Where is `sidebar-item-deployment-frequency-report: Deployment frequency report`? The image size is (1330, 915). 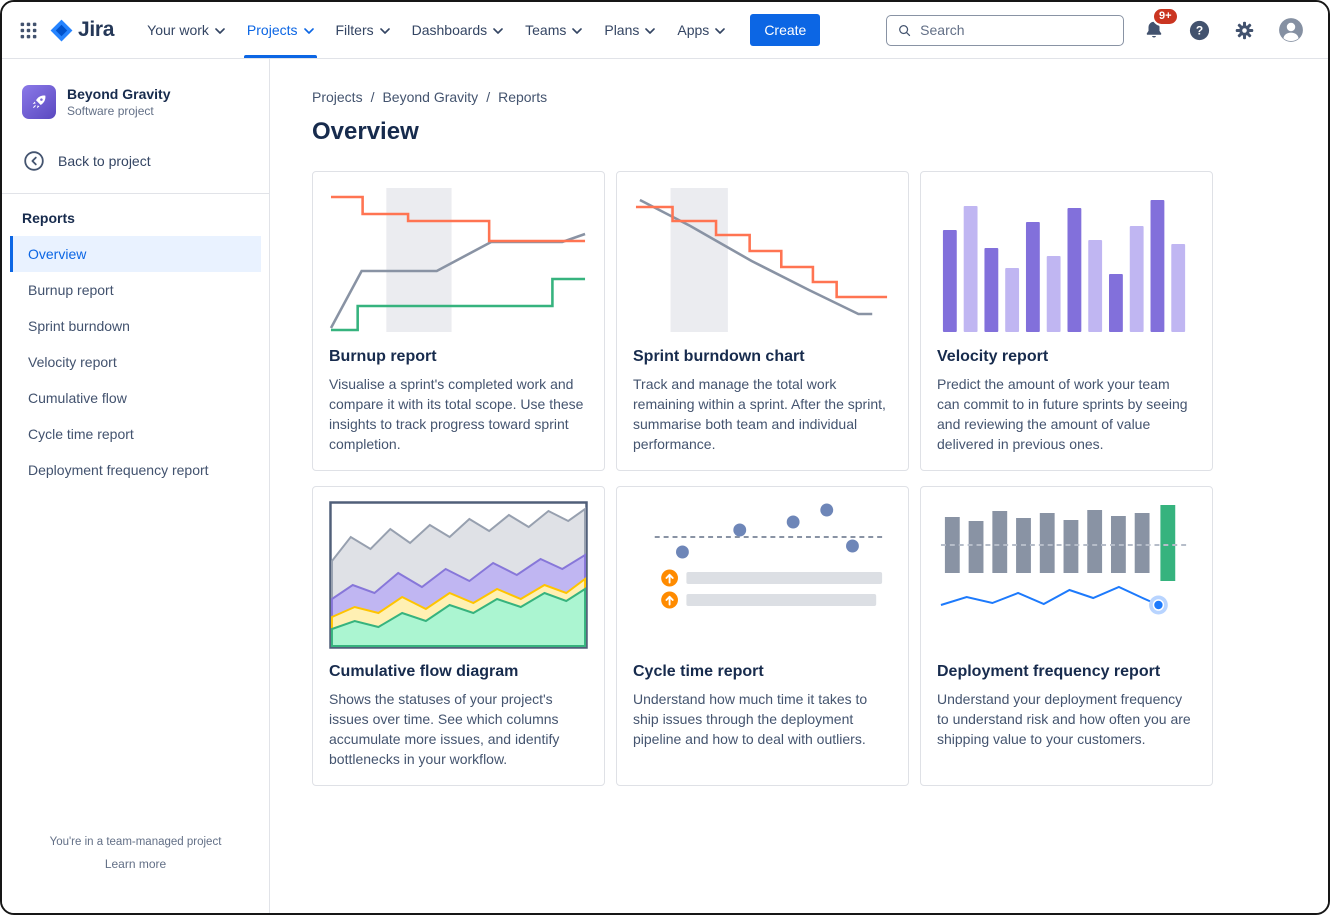 sidebar-item-deployment-frequency-report: Deployment frequency report is located at coordinates (135, 470).